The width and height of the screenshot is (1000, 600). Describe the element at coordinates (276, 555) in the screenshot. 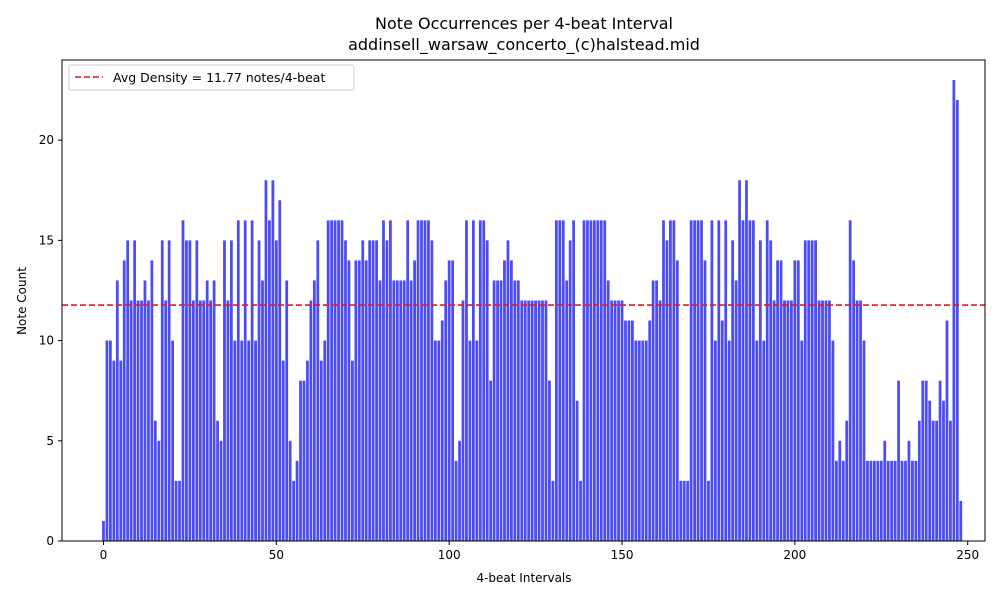

I see `x-tick-label-50: 50` at that location.